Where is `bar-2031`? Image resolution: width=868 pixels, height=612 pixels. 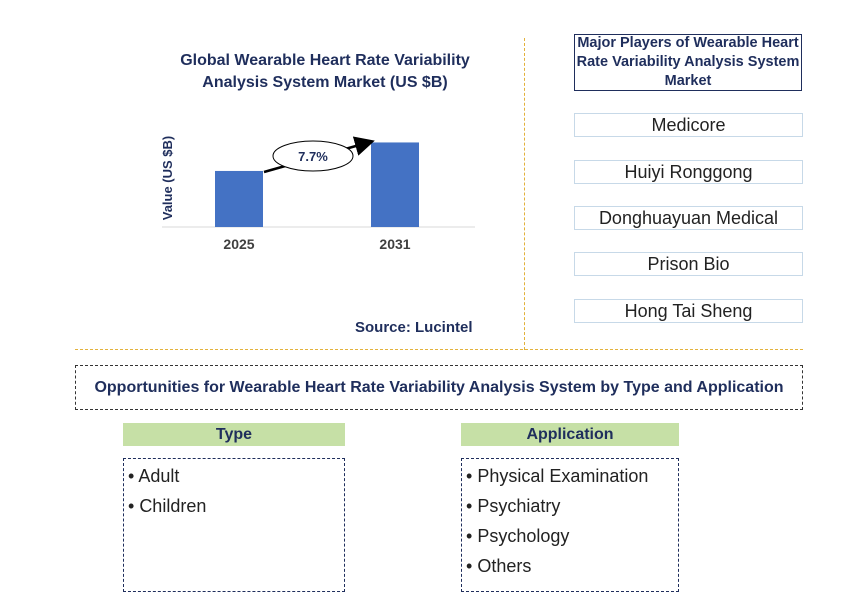
bar-2031 is located at coordinates (395, 184).